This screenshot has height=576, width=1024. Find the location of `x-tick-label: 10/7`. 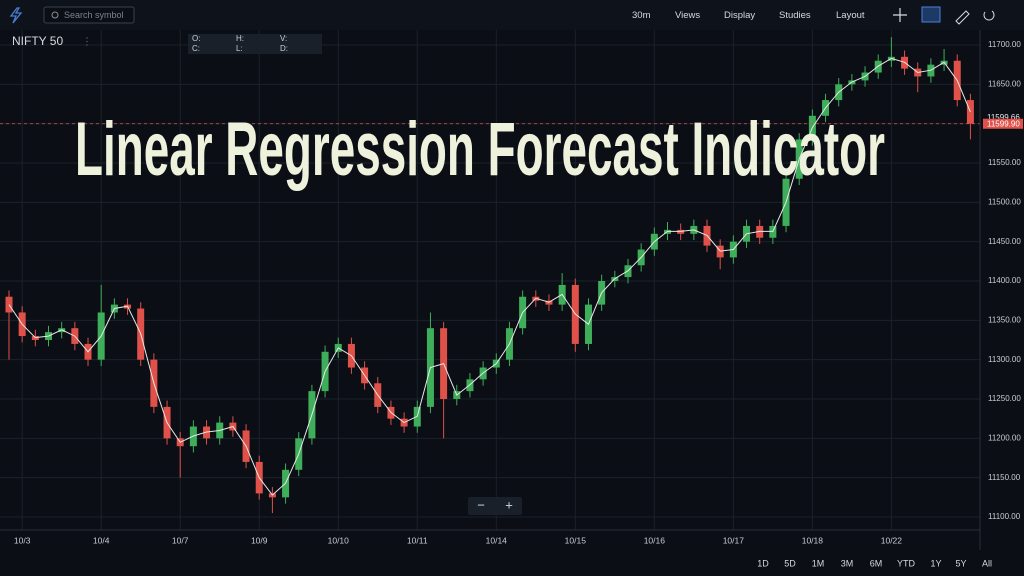

x-tick-label: 10/7 is located at coordinates (180, 540).